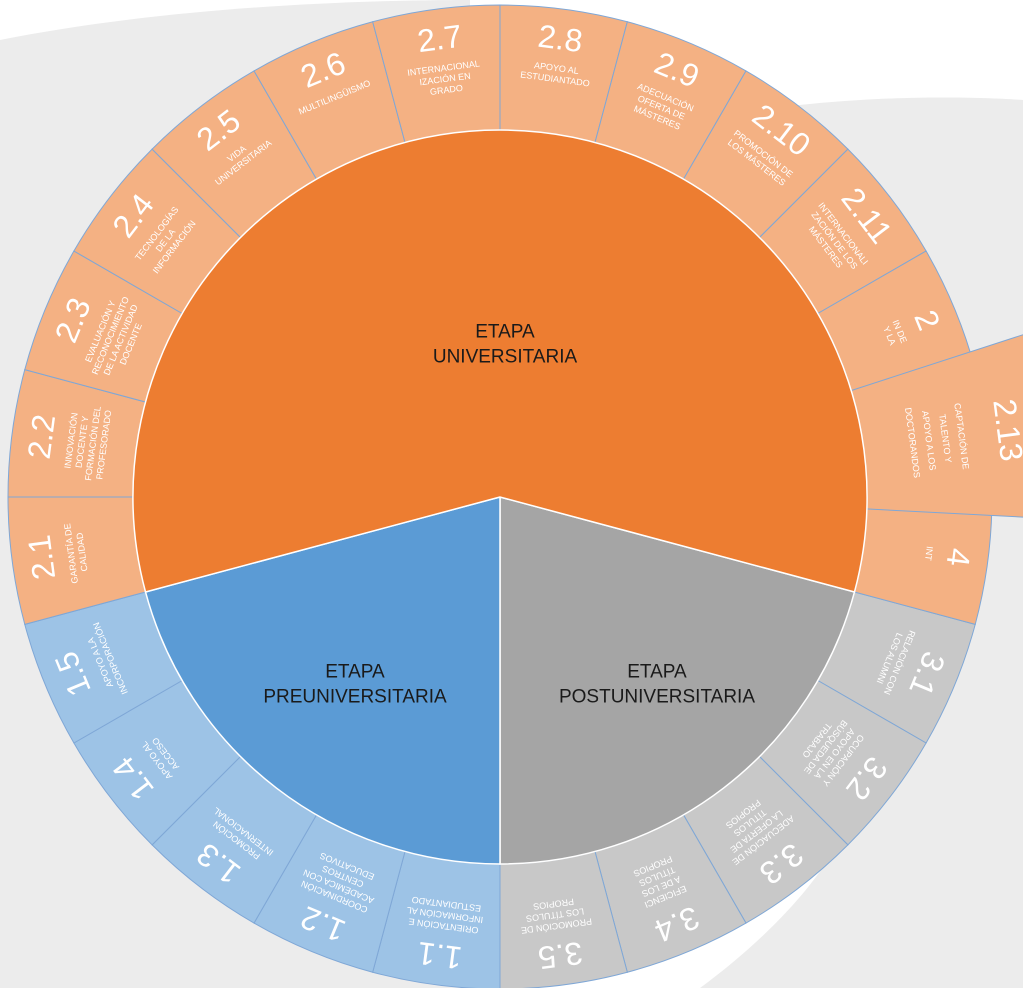 The width and height of the screenshot is (1023, 988). Describe the element at coordinates (41, 557) in the screenshot. I see `segment-number: 2.1` at that location.